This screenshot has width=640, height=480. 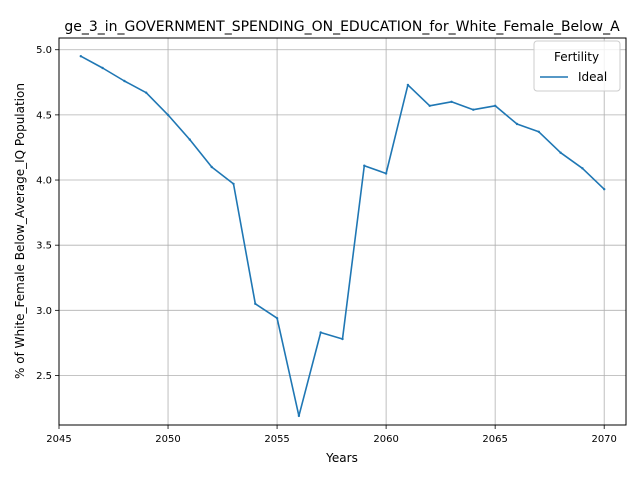 I want to click on x-tick-label: 2070, so click(x=603, y=439).